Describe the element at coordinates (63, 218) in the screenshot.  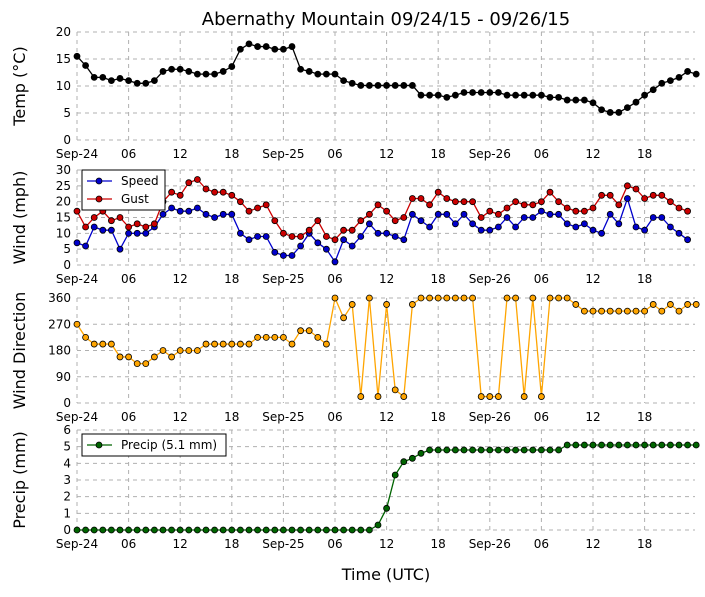
I see `y-tick-label: 15` at that location.